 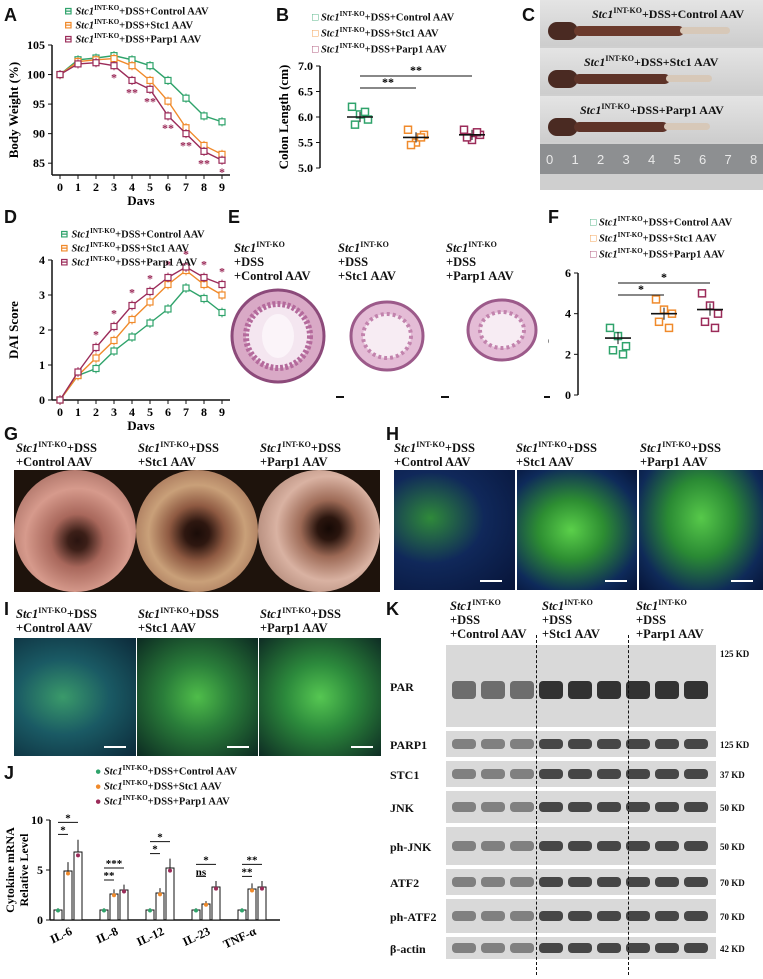 I want to click on panel-label-d: D, so click(x=10, y=217).